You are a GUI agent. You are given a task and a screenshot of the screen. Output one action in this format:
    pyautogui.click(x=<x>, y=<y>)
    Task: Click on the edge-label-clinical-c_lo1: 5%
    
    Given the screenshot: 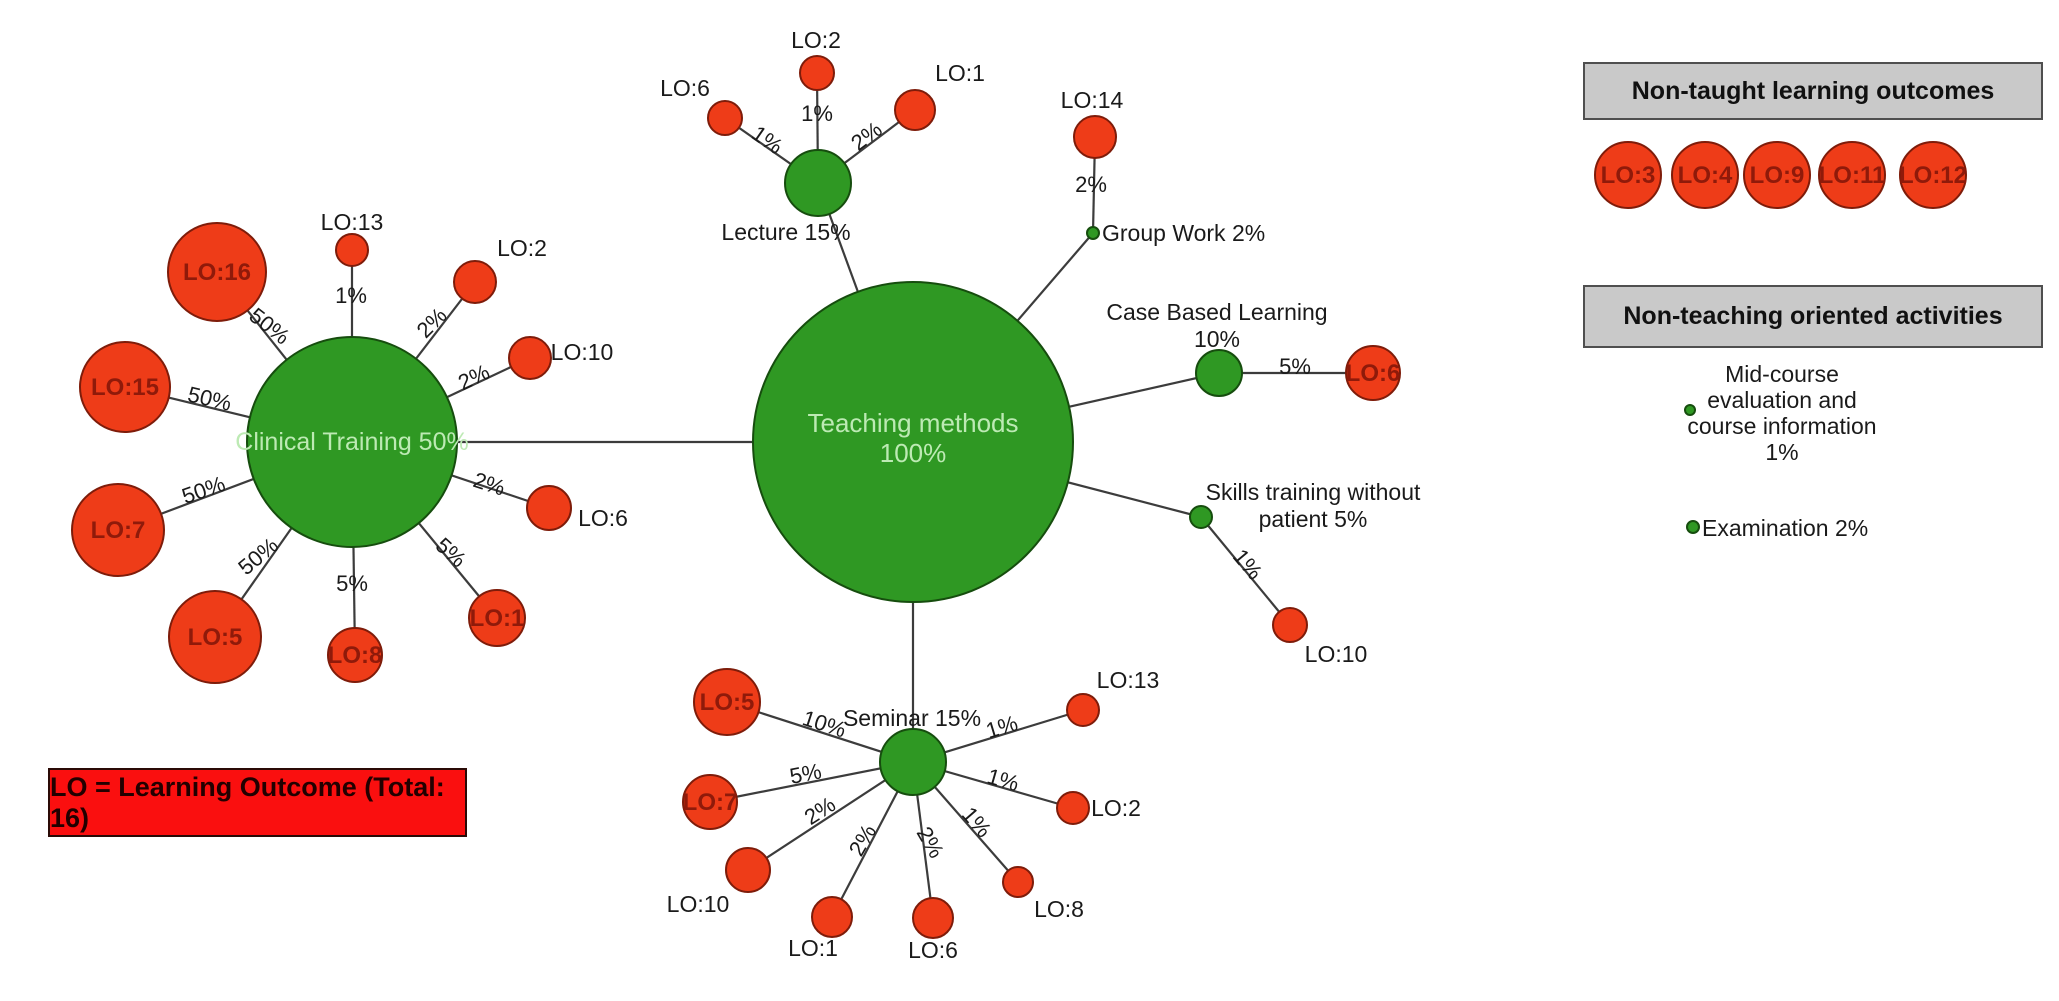 What is the action you would take?
    pyautogui.click(x=451, y=552)
    